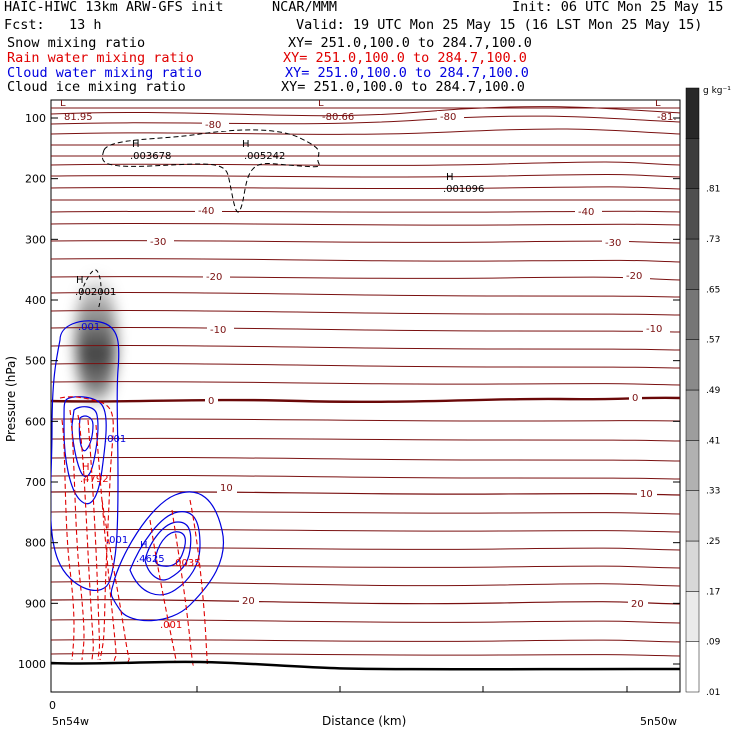 The width and height of the screenshot is (740, 740). I want to click on colorbar: .01 .09 .17 .25 .33 .41 .49 .57 .65 .73 .81, so click(703, 392).